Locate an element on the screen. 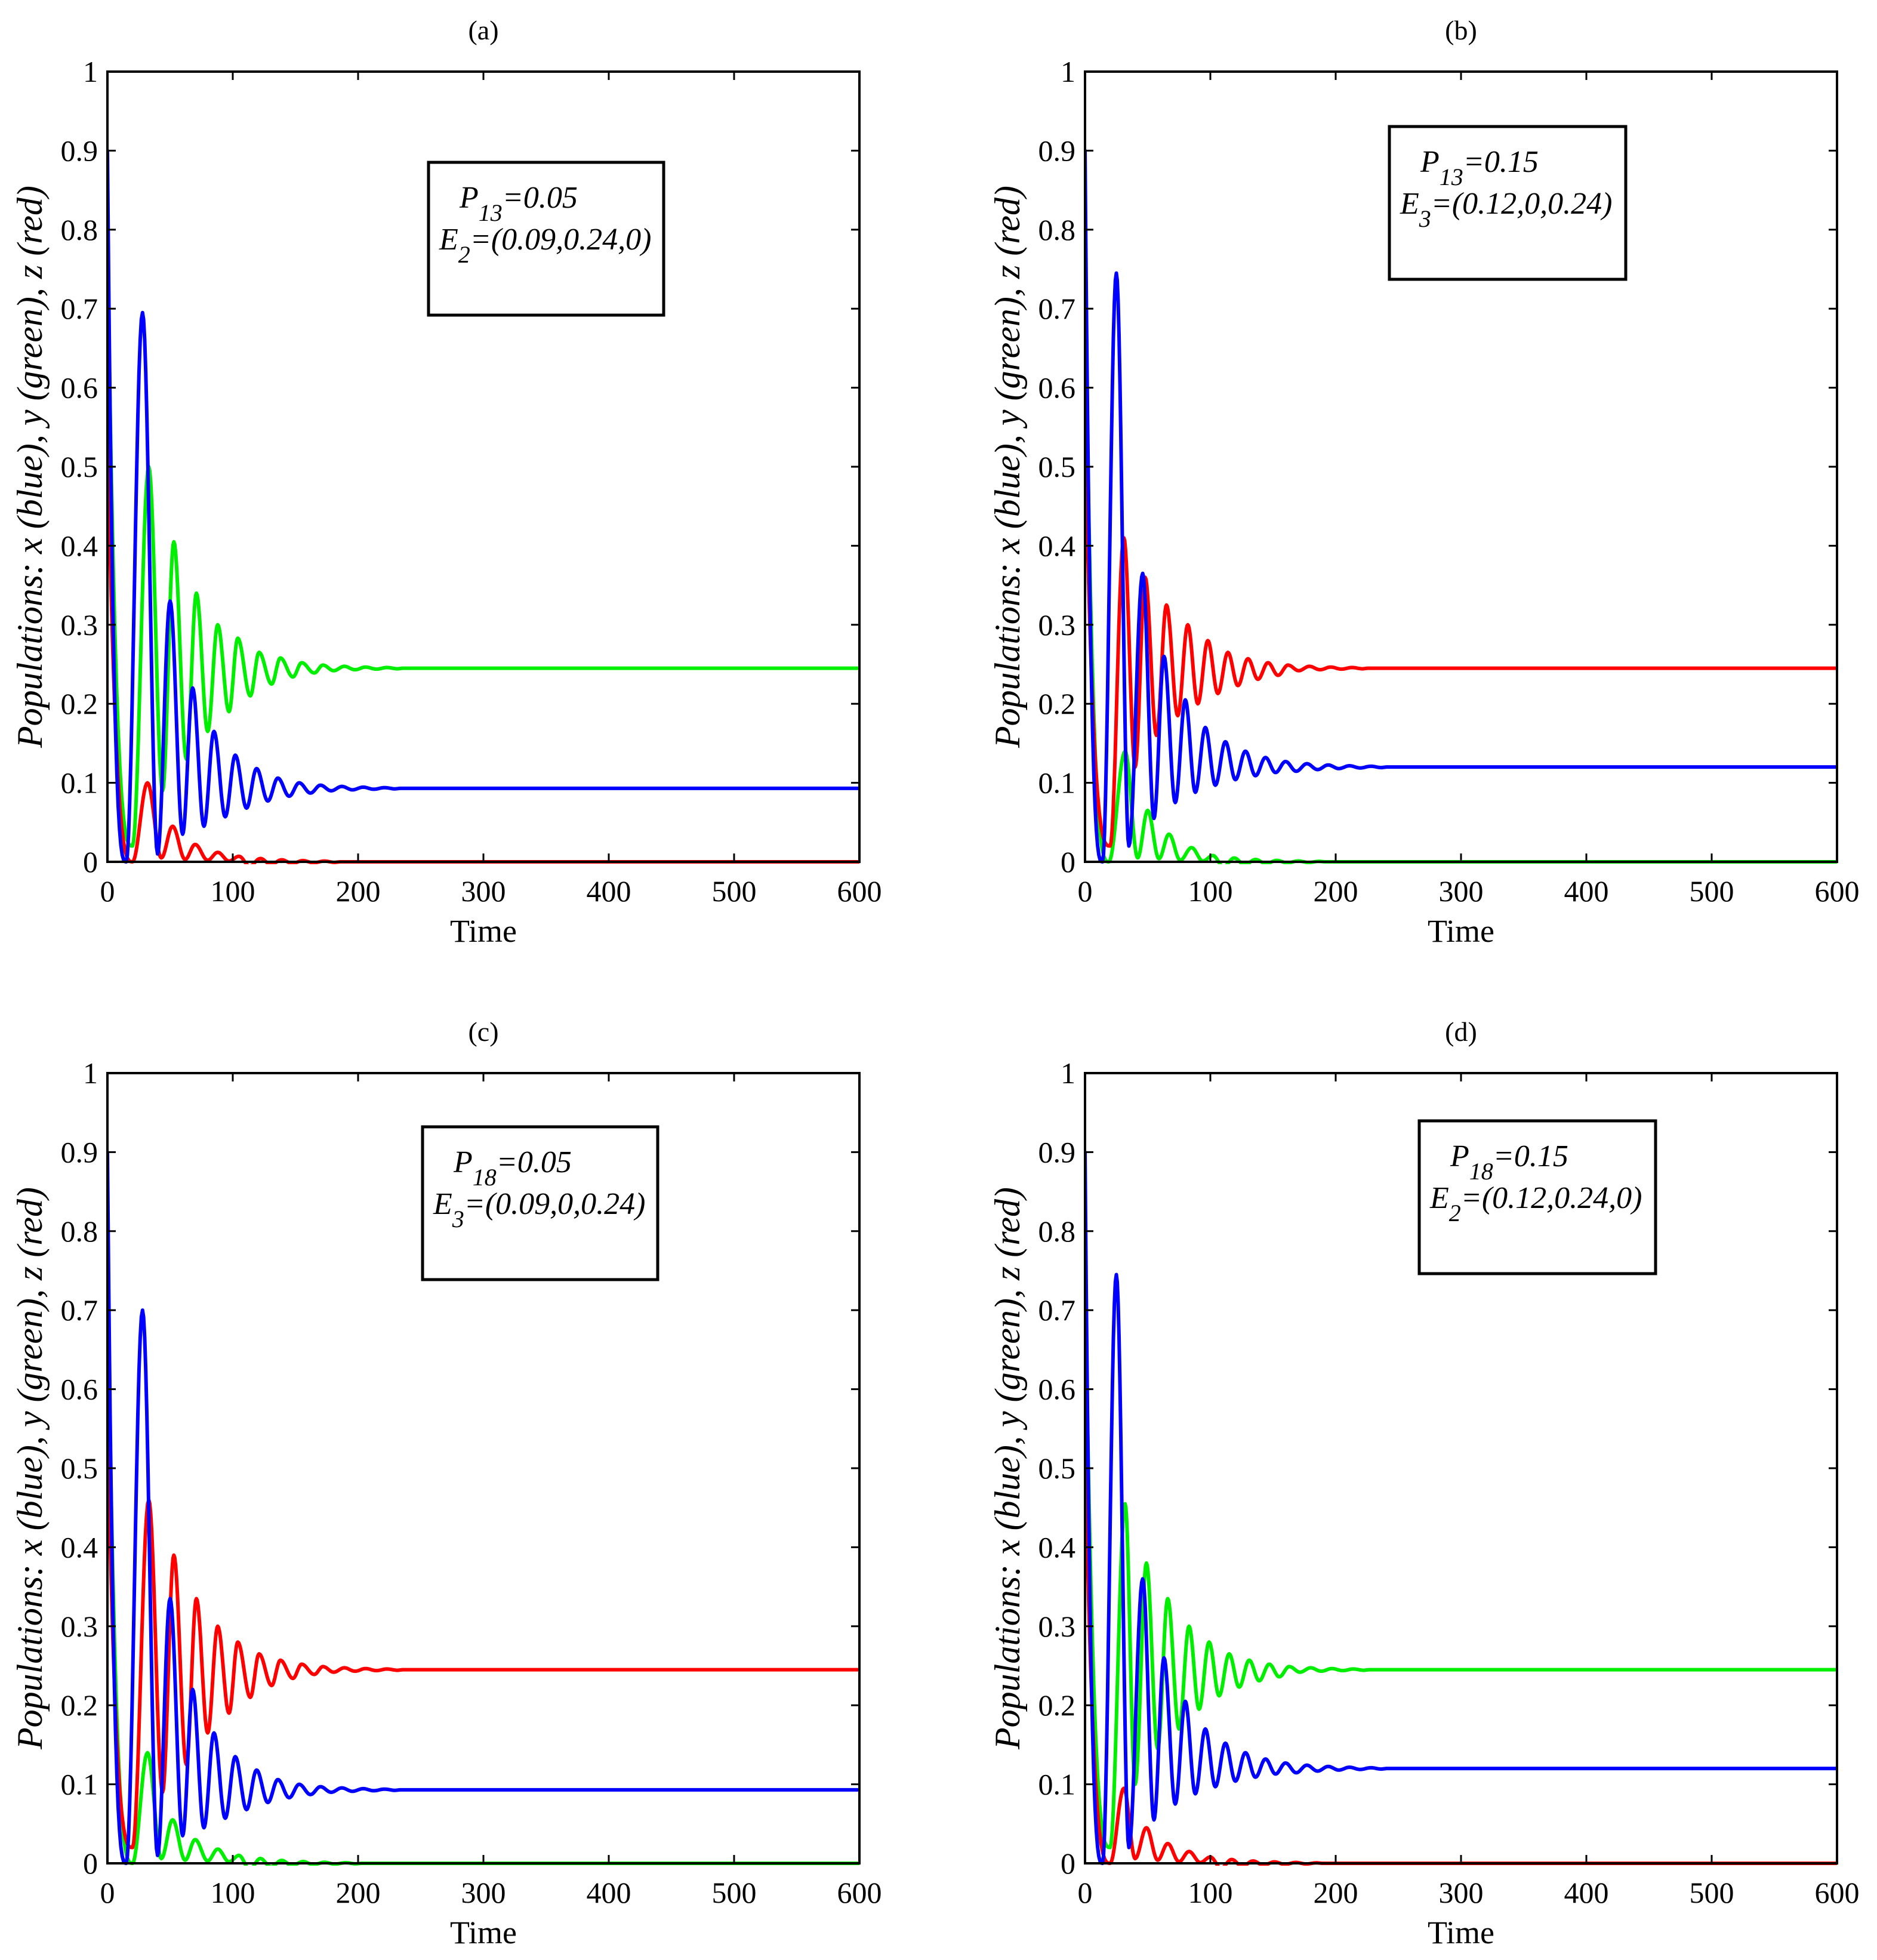  panel-label: (c) is located at coordinates (483, 1031).